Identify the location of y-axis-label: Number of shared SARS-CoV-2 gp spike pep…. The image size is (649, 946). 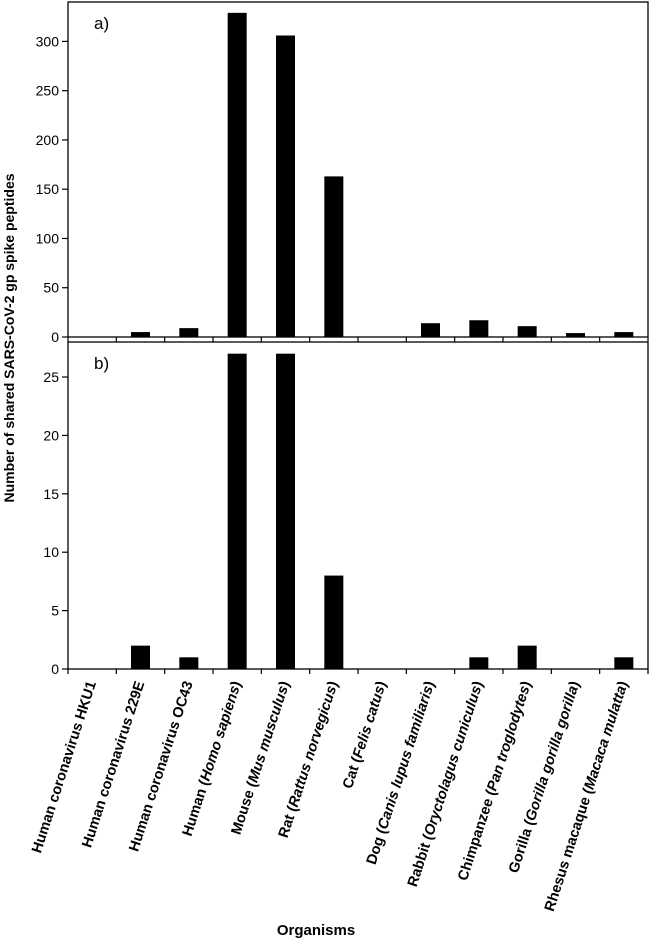
(9, 337).